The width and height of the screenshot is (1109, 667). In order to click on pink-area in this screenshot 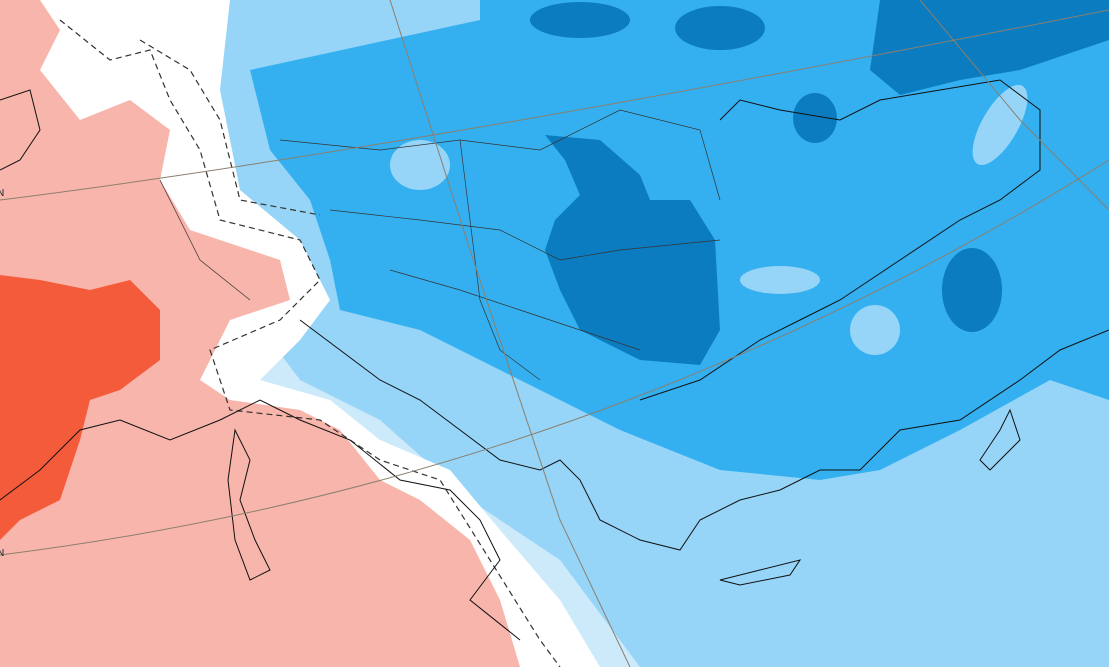, I will do `click(10, 25)`.